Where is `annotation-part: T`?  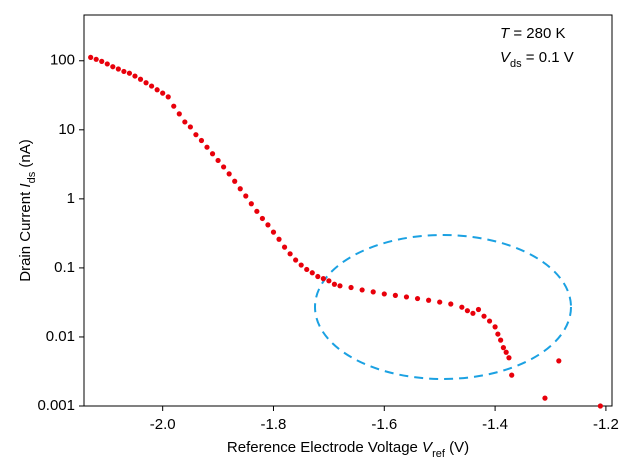
annotation-part: T is located at coordinates (505, 33).